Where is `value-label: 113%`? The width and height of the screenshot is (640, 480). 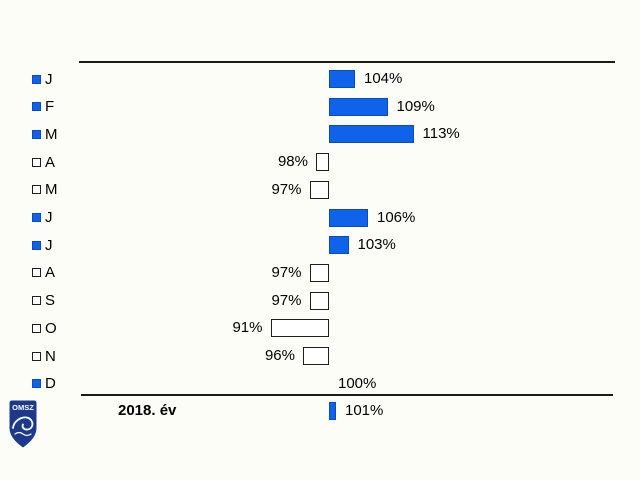 value-label: 113% is located at coordinates (441, 134).